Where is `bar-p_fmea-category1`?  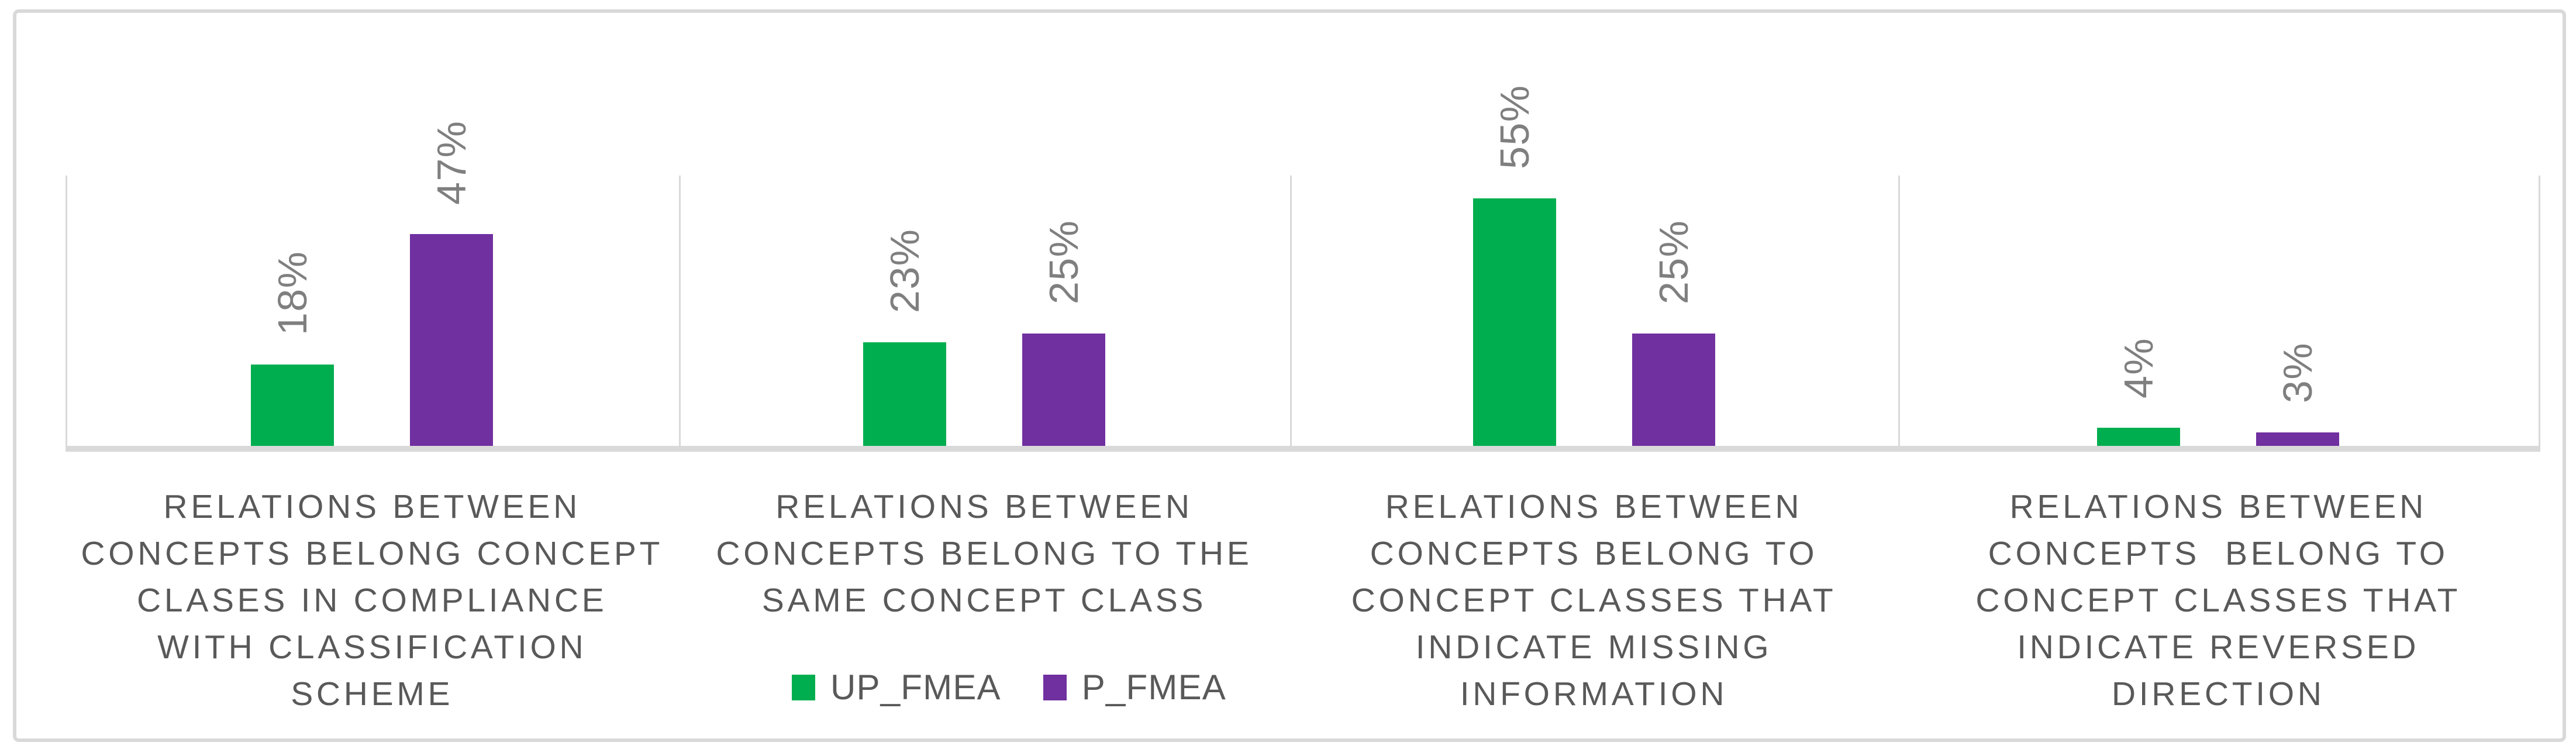
bar-p_fmea-category1 is located at coordinates (452, 340).